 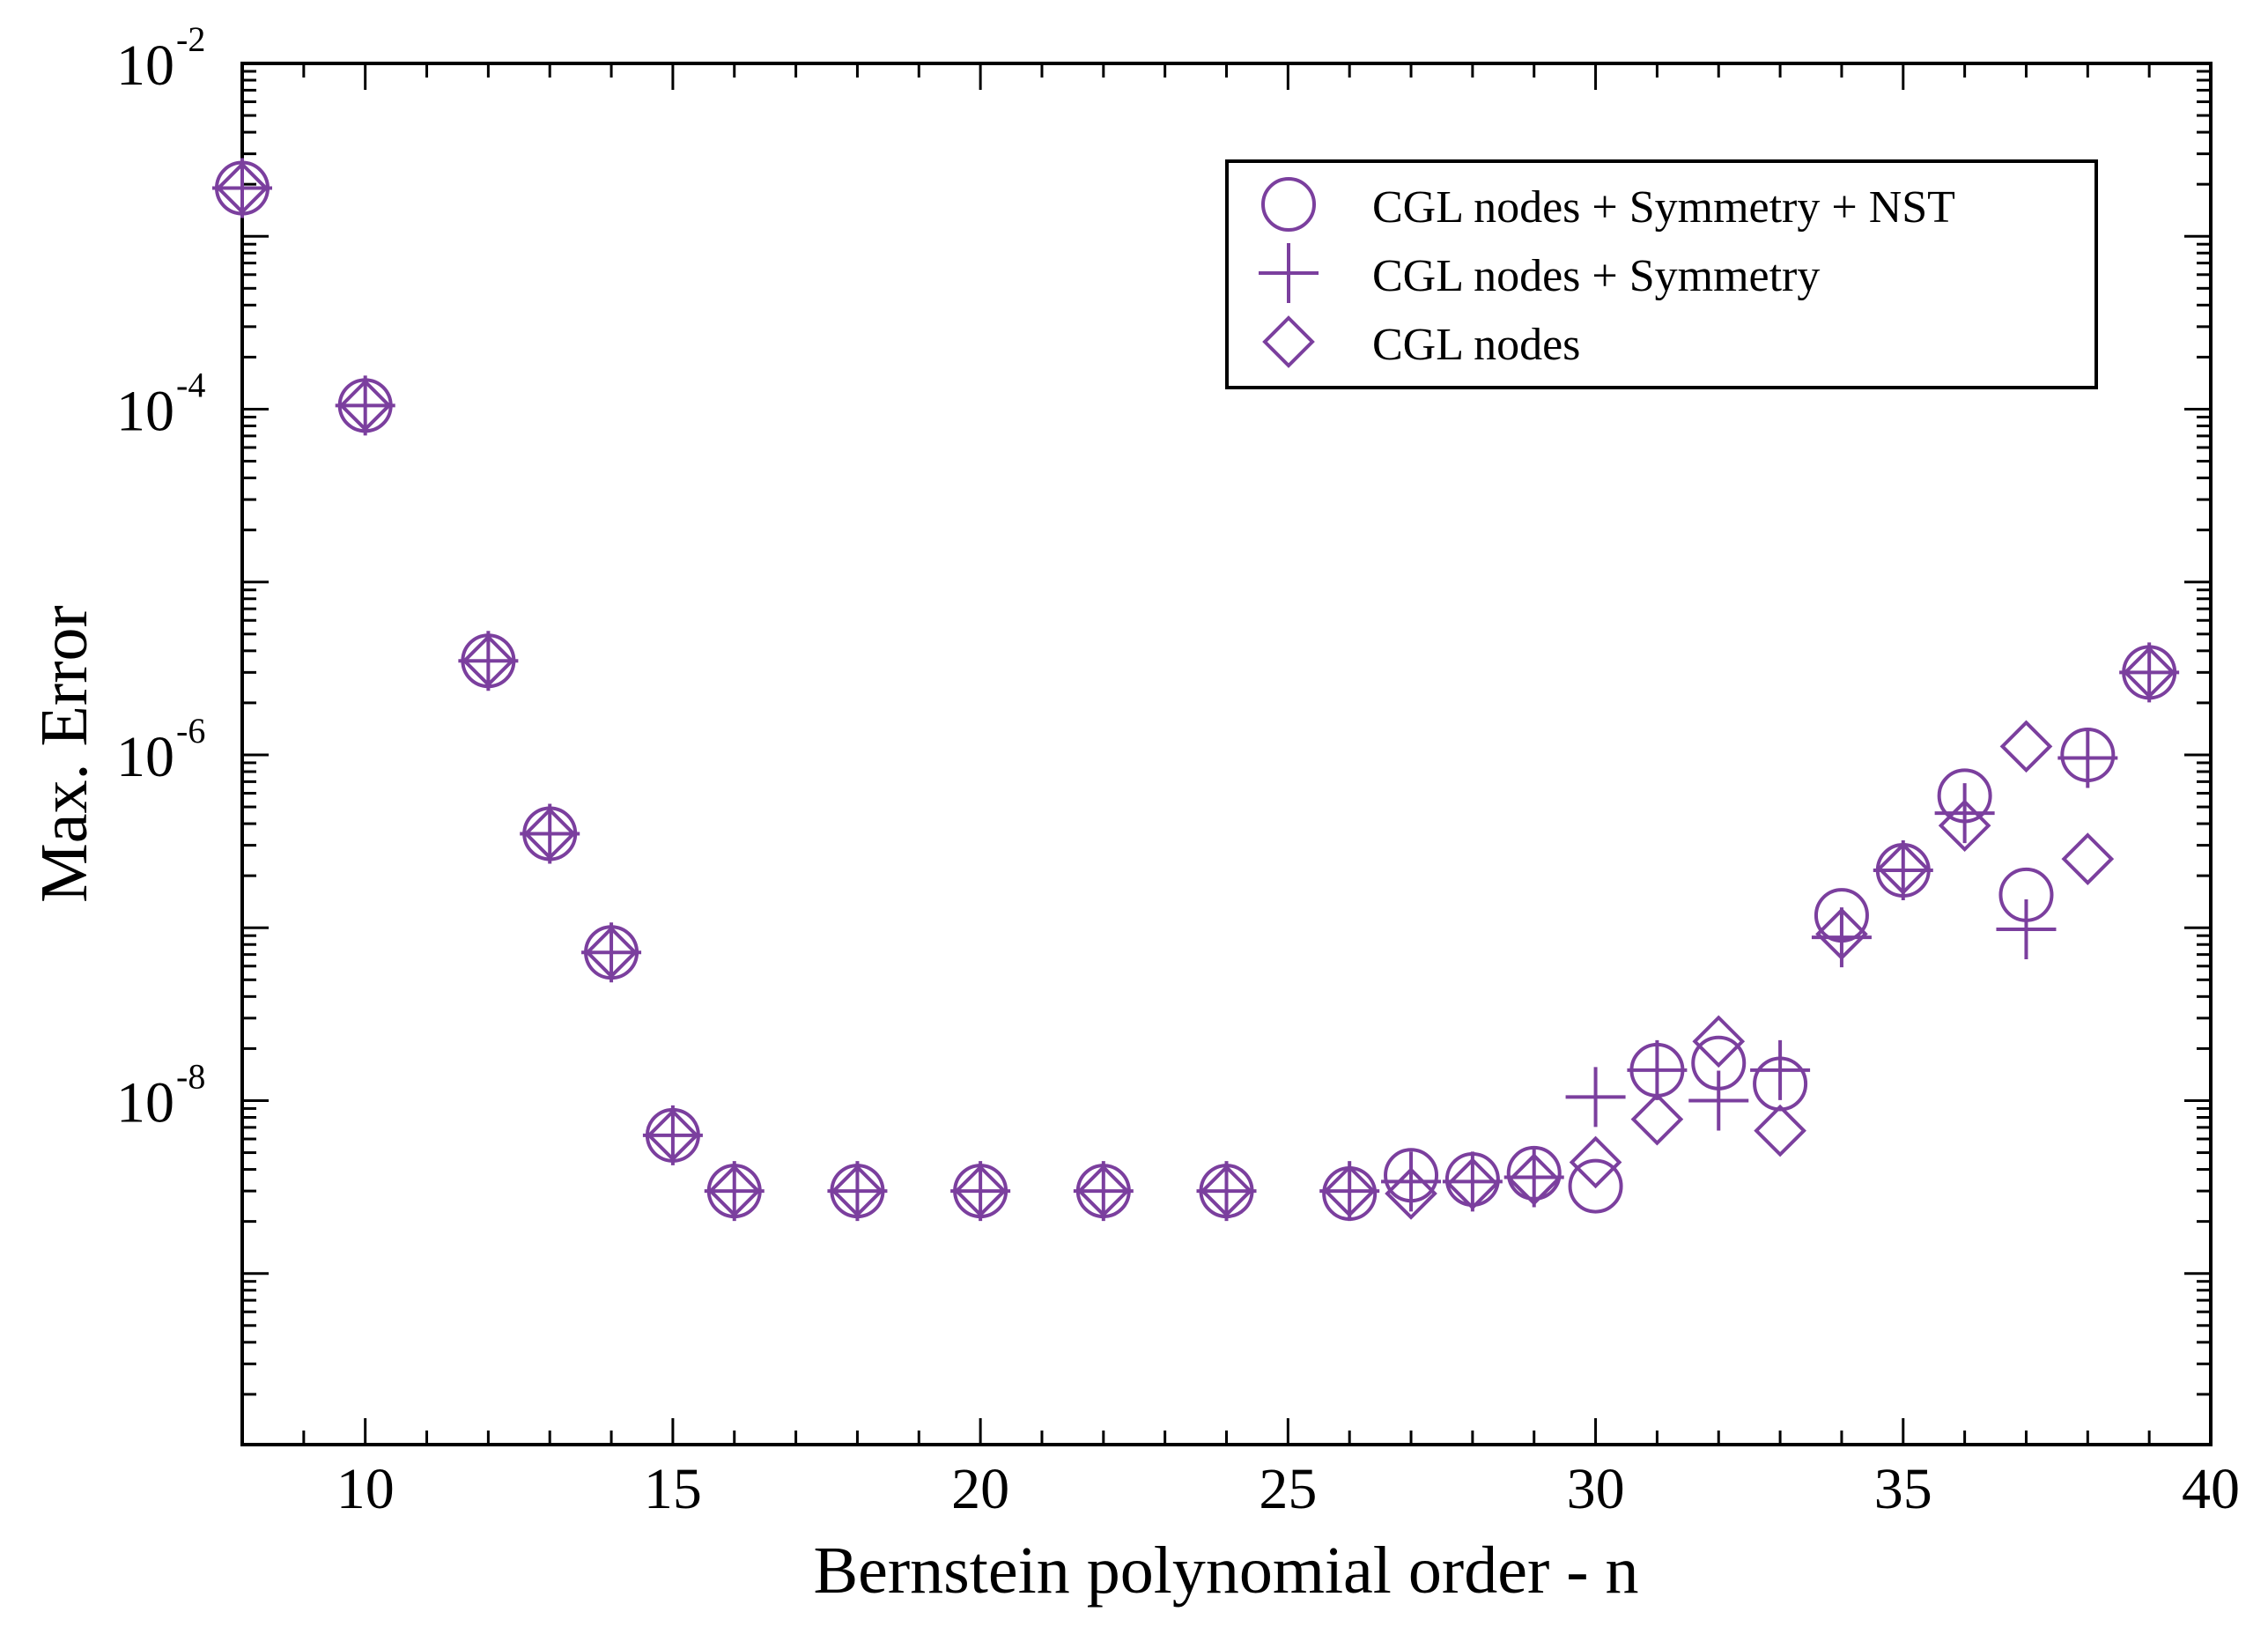 What do you see at coordinates (64, 754) in the screenshot?
I see `y-axis-title: Max. Error` at bounding box center [64, 754].